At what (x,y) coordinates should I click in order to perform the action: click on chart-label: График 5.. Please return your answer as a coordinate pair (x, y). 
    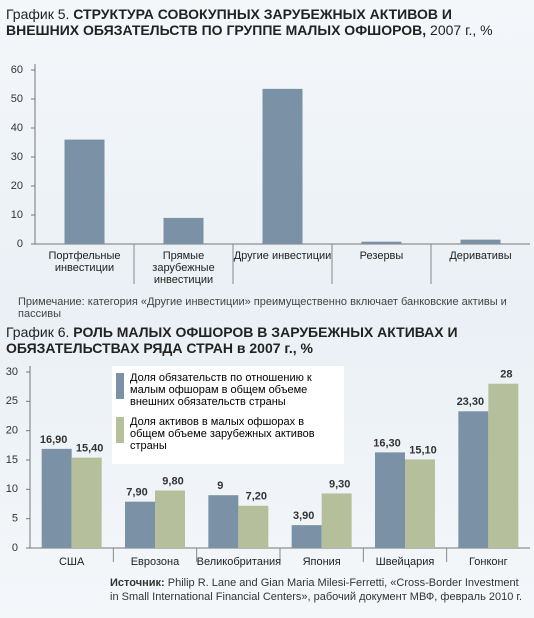
    Looking at the image, I should click on (38, 14).